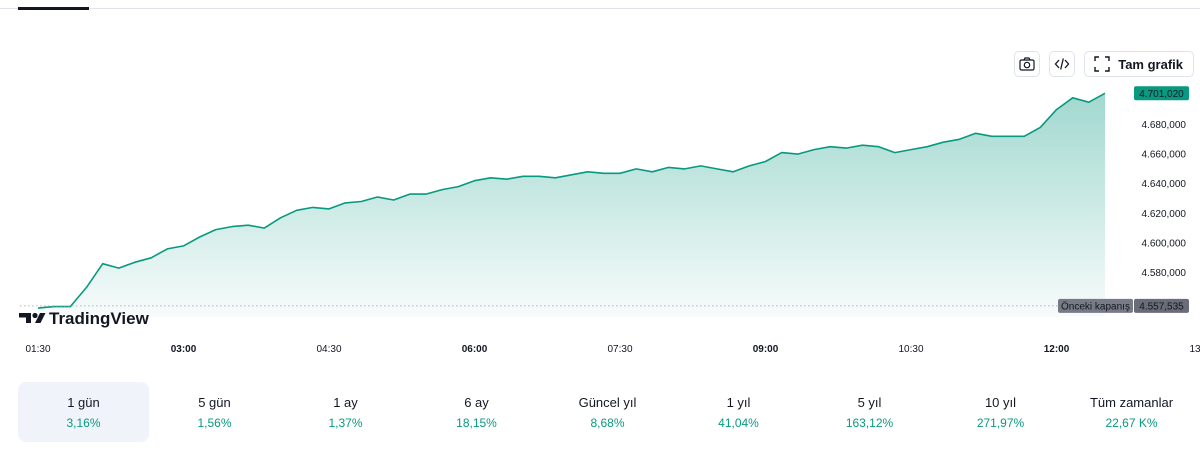 This screenshot has height=463, width=1200. I want to click on period-change: 18,15%, so click(476, 422).